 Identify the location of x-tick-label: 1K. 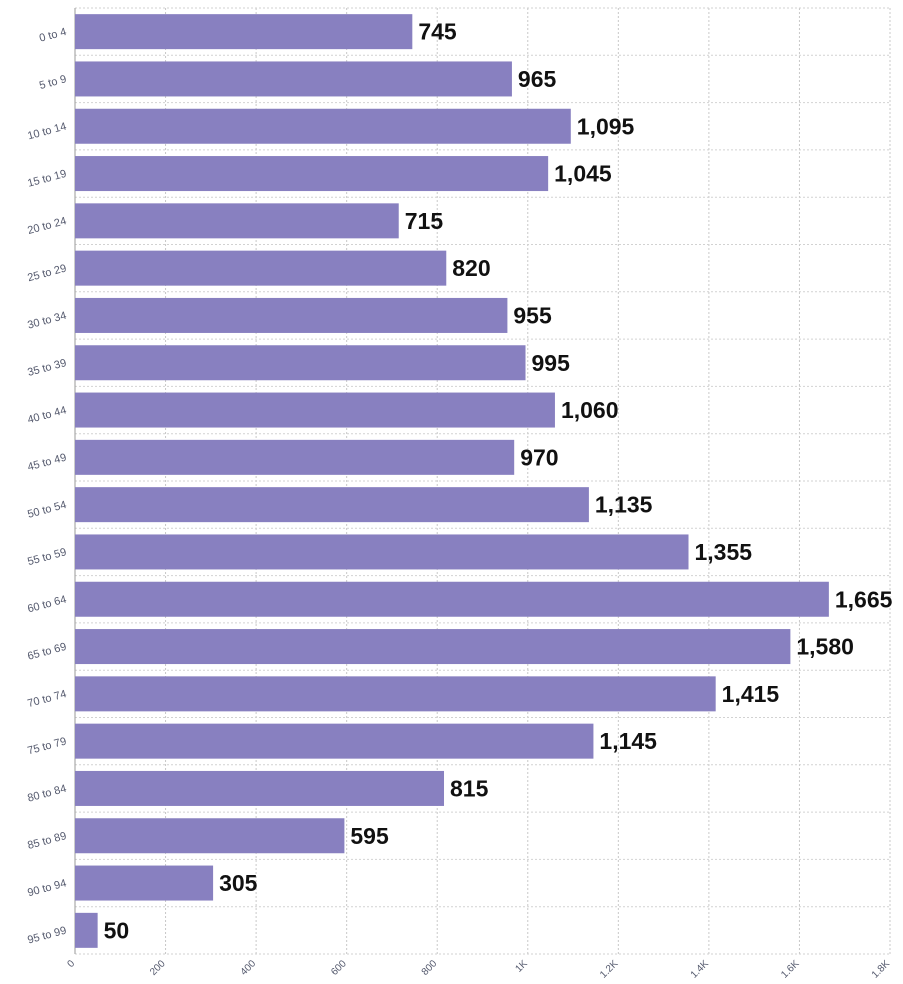
(521, 966).